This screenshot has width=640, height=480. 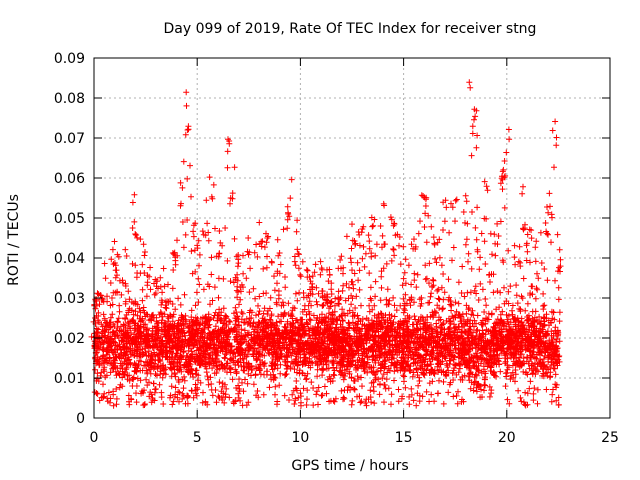 I want to click on y-tick-label: 0.03, so click(x=69, y=299).